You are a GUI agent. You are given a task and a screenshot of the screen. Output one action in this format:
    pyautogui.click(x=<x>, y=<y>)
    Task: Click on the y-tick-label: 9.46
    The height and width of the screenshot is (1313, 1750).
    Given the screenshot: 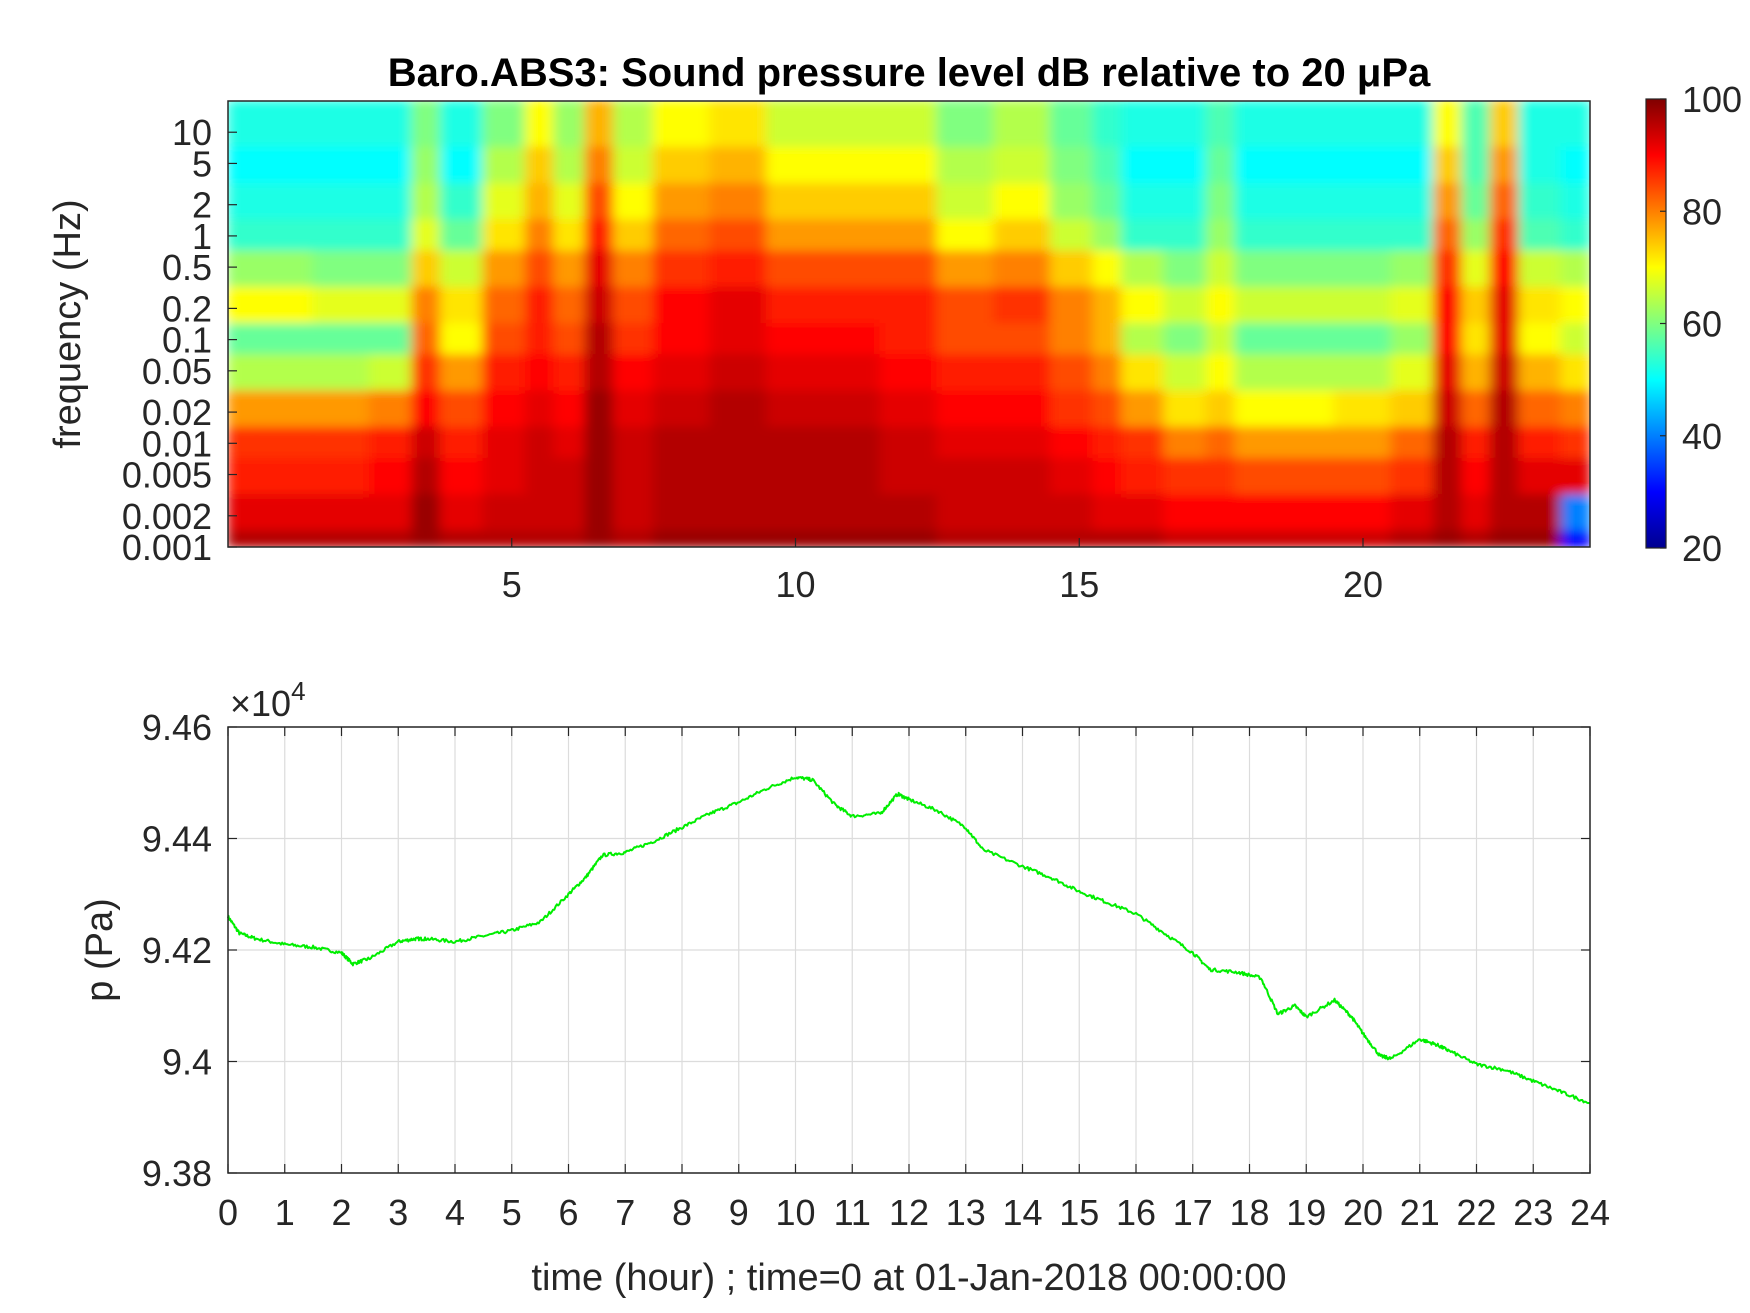 What is the action you would take?
    pyautogui.click(x=177, y=727)
    